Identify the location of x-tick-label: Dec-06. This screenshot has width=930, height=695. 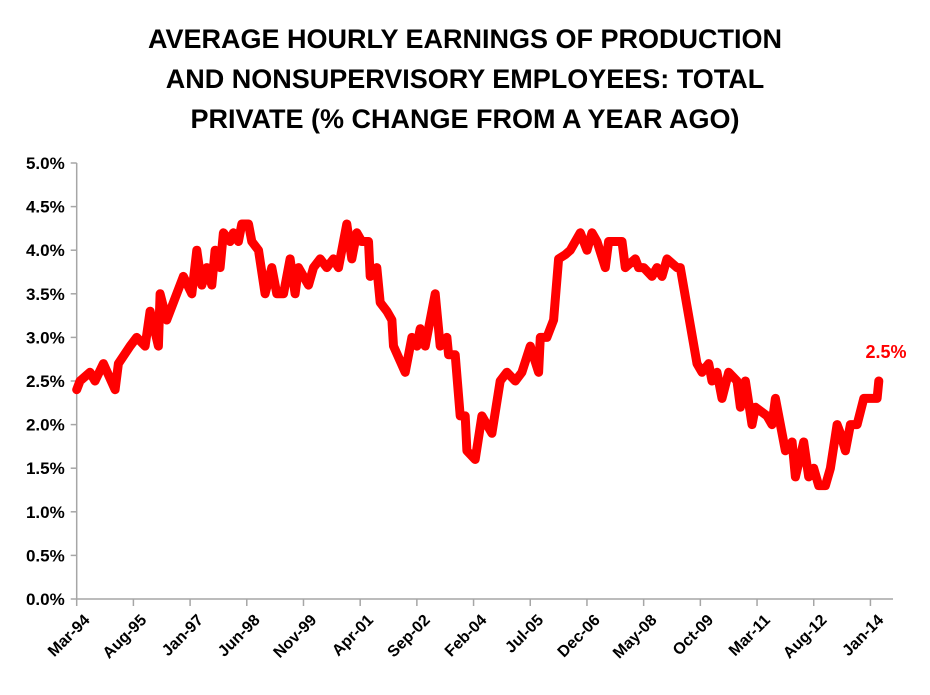
(579, 636).